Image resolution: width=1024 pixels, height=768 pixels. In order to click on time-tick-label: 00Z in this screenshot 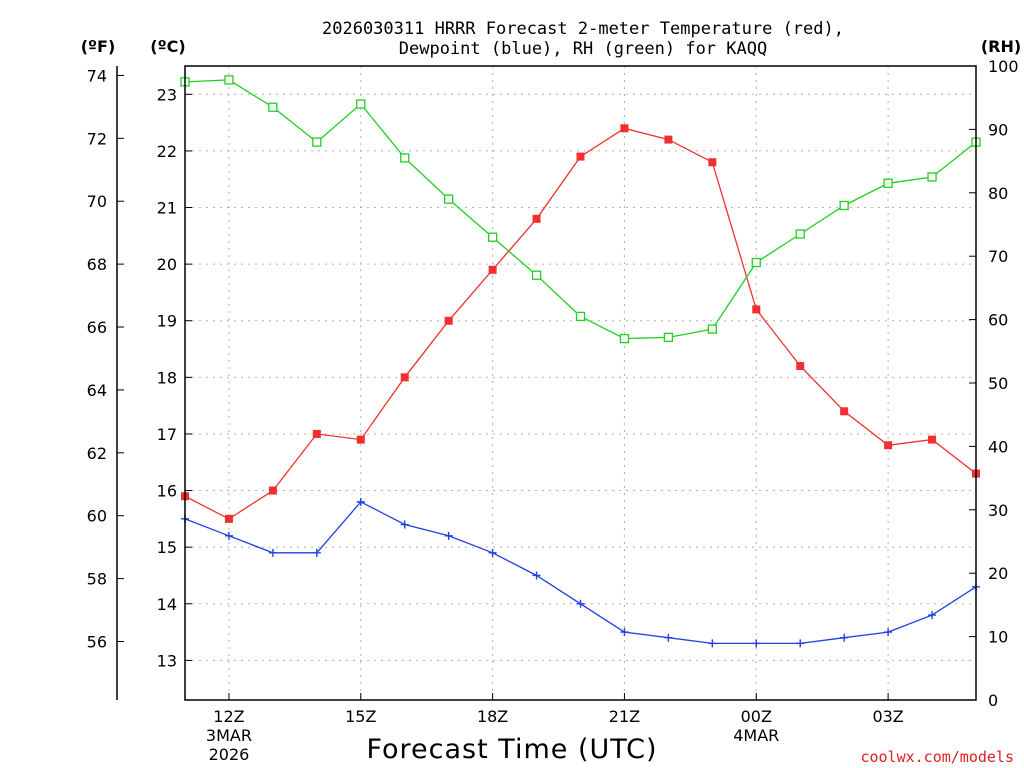, I will do `click(756, 716)`.